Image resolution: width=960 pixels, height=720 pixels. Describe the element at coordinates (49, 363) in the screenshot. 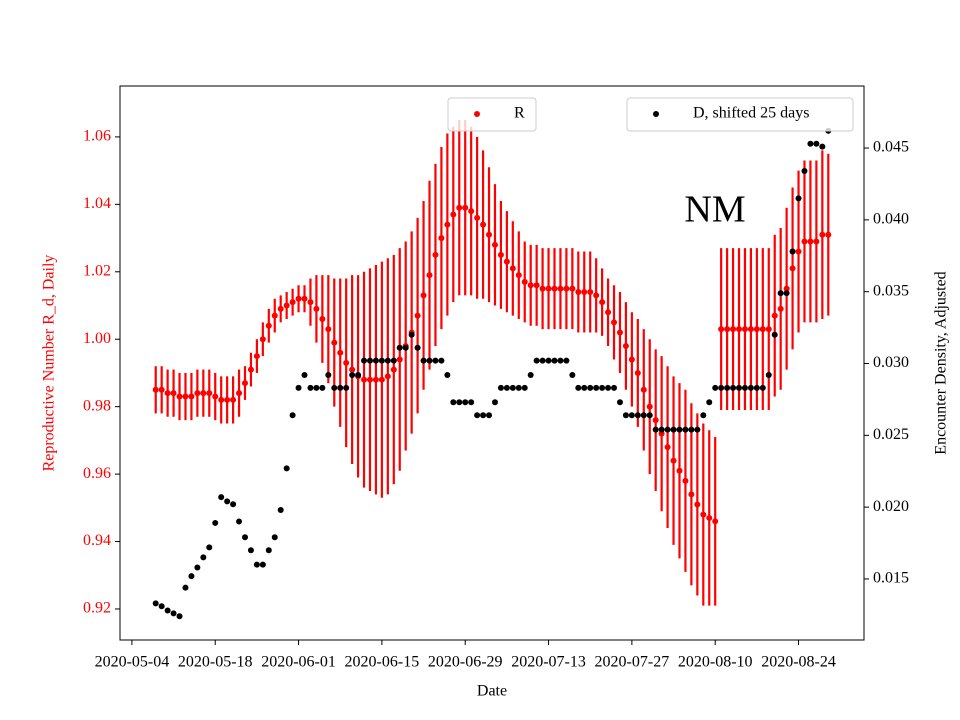

I see `y-axis-label: Reproductive Number R_d, Daily` at that location.